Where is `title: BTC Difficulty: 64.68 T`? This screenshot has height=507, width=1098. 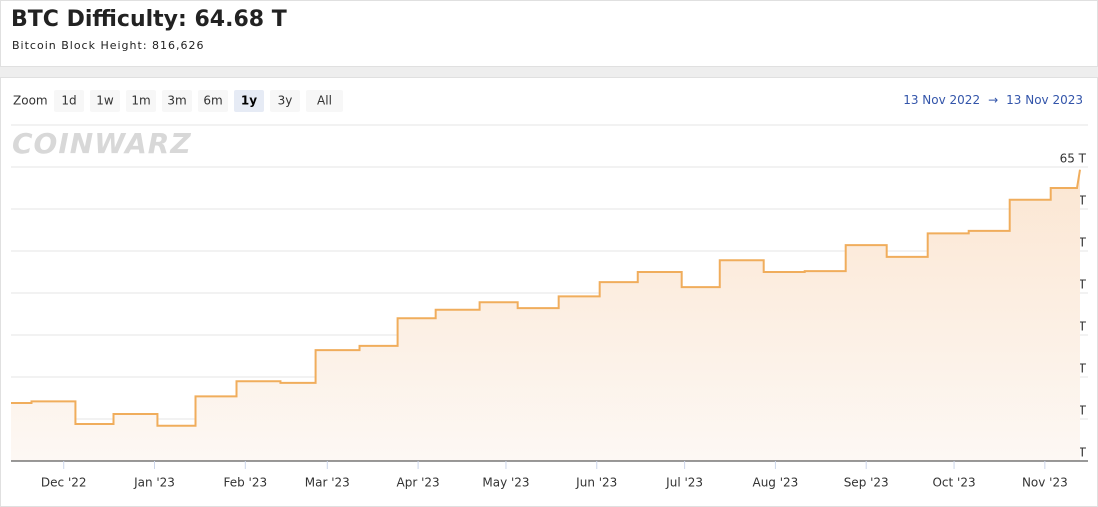 title: BTC Difficulty: 64.68 T is located at coordinates (149, 19).